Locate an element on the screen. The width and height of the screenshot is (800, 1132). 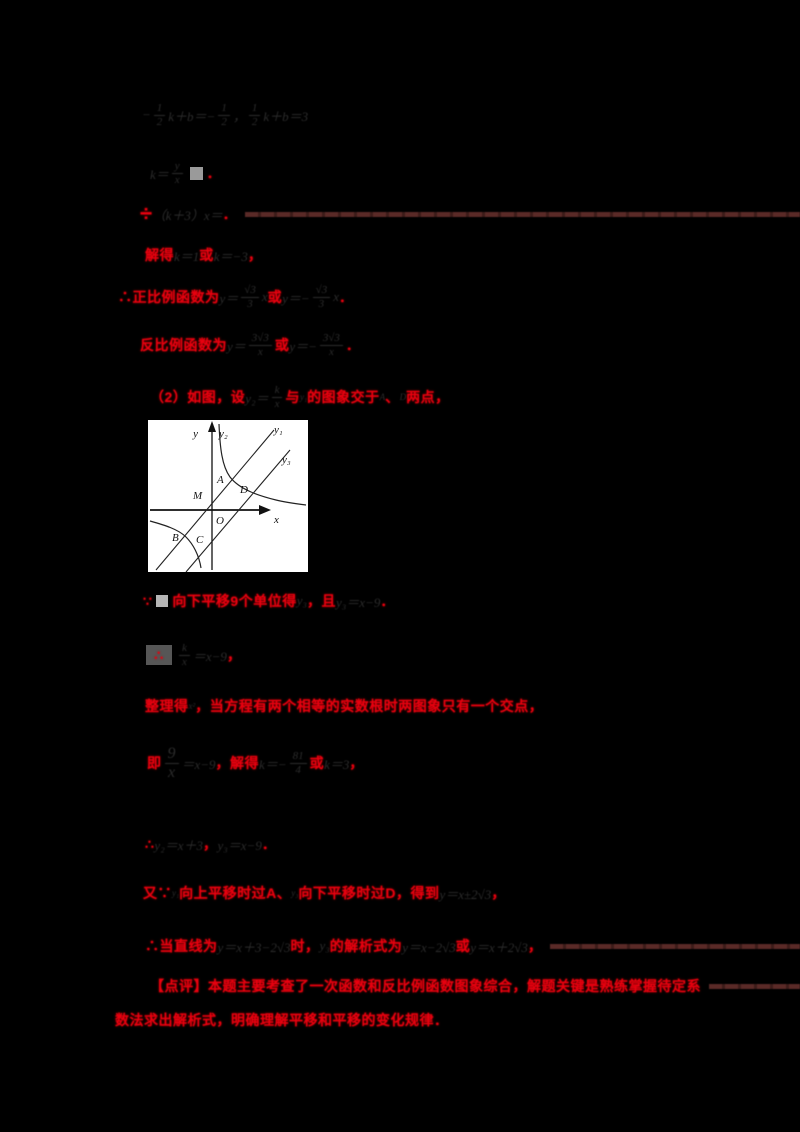
faint-math-text: k＝−3 is located at coordinates (230, 256).